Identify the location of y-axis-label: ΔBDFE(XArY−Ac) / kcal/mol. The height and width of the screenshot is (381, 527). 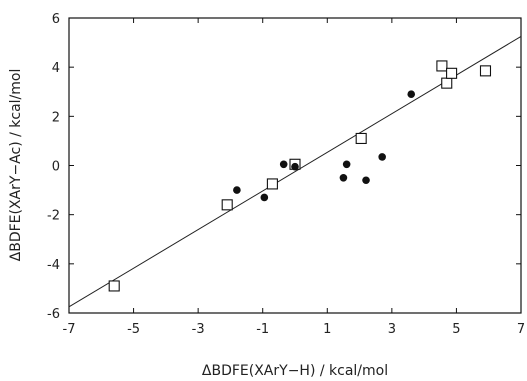
(16, 165).